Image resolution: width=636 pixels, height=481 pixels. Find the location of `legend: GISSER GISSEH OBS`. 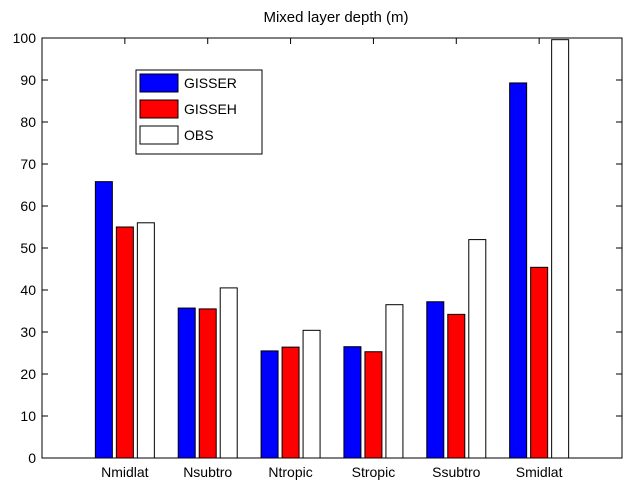

legend: GISSER GISSEH OBS is located at coordinates (199, 112).